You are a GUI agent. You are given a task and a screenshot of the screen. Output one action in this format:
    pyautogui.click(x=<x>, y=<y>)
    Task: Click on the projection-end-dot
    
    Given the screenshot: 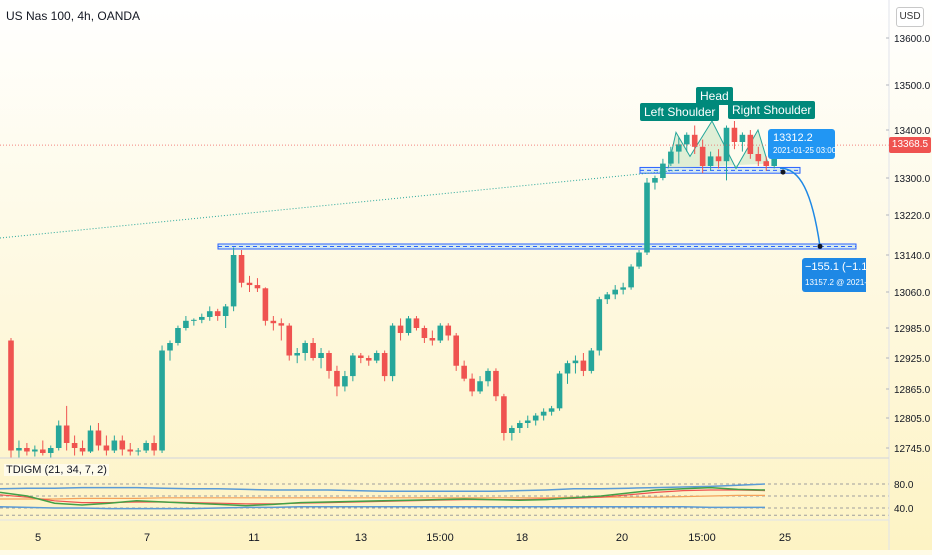 What is the action you would take?
    pyautogui.click(x=820, y=246)
    